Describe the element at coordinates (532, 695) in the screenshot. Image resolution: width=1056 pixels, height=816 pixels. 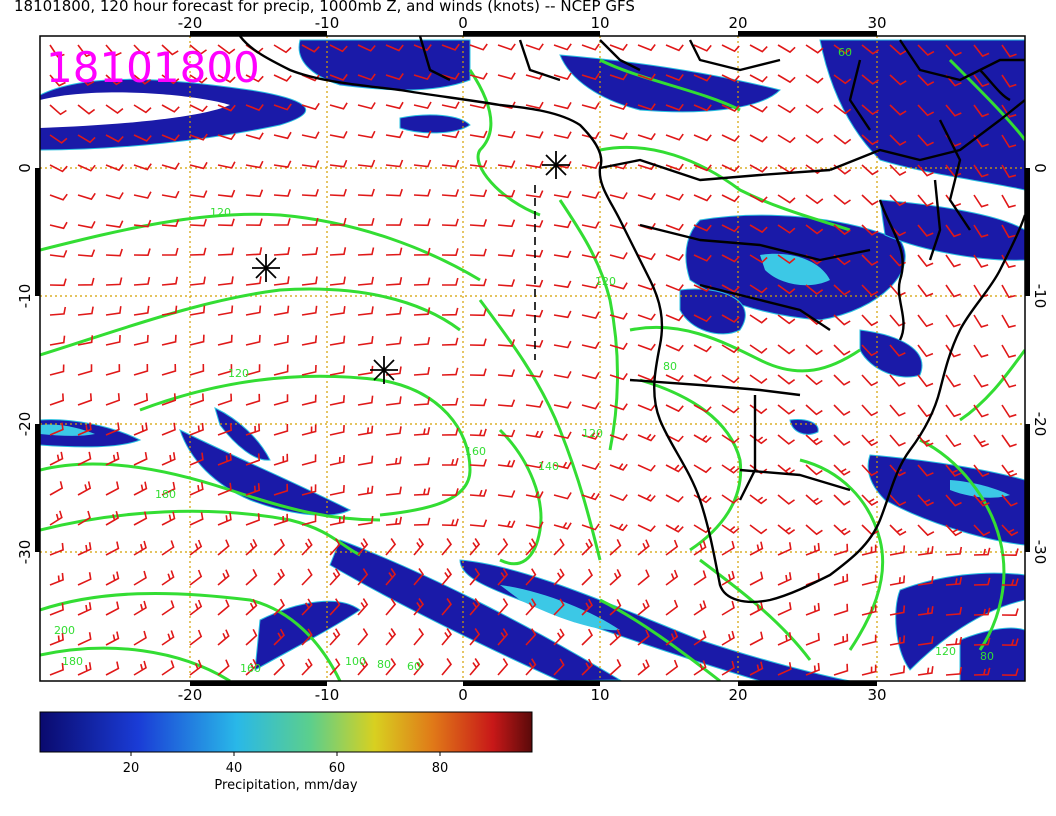
I see `lon-labels-bottom: -20 -10 0 10 20 30` at that location.